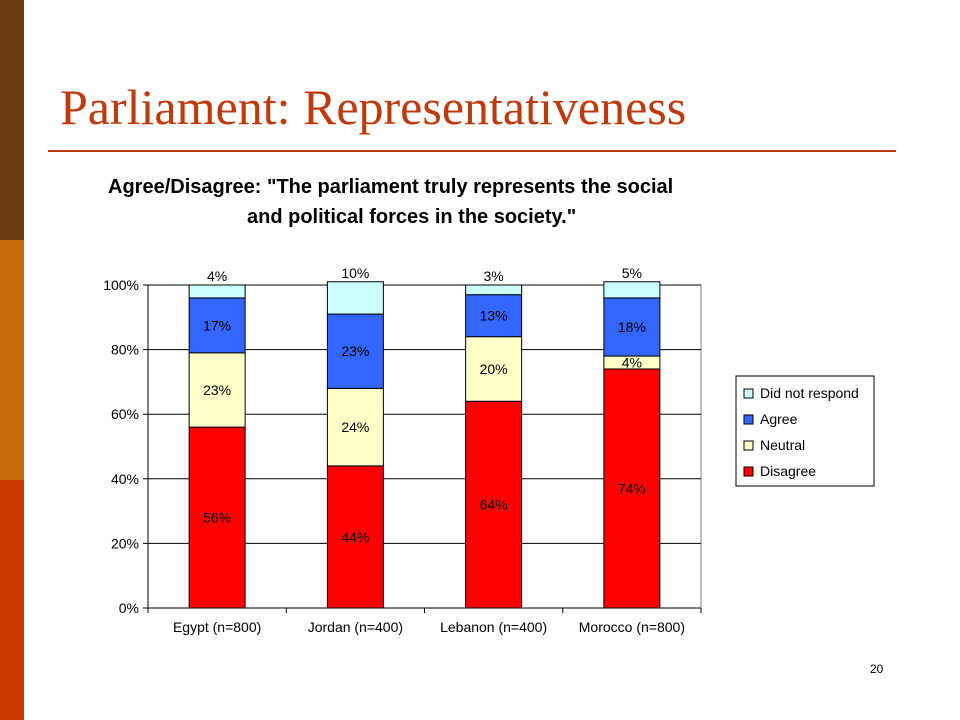 Image resolution: width=960 pixels, height=720 pixels. I want to click on data-label: 3%, so click(494, 276).